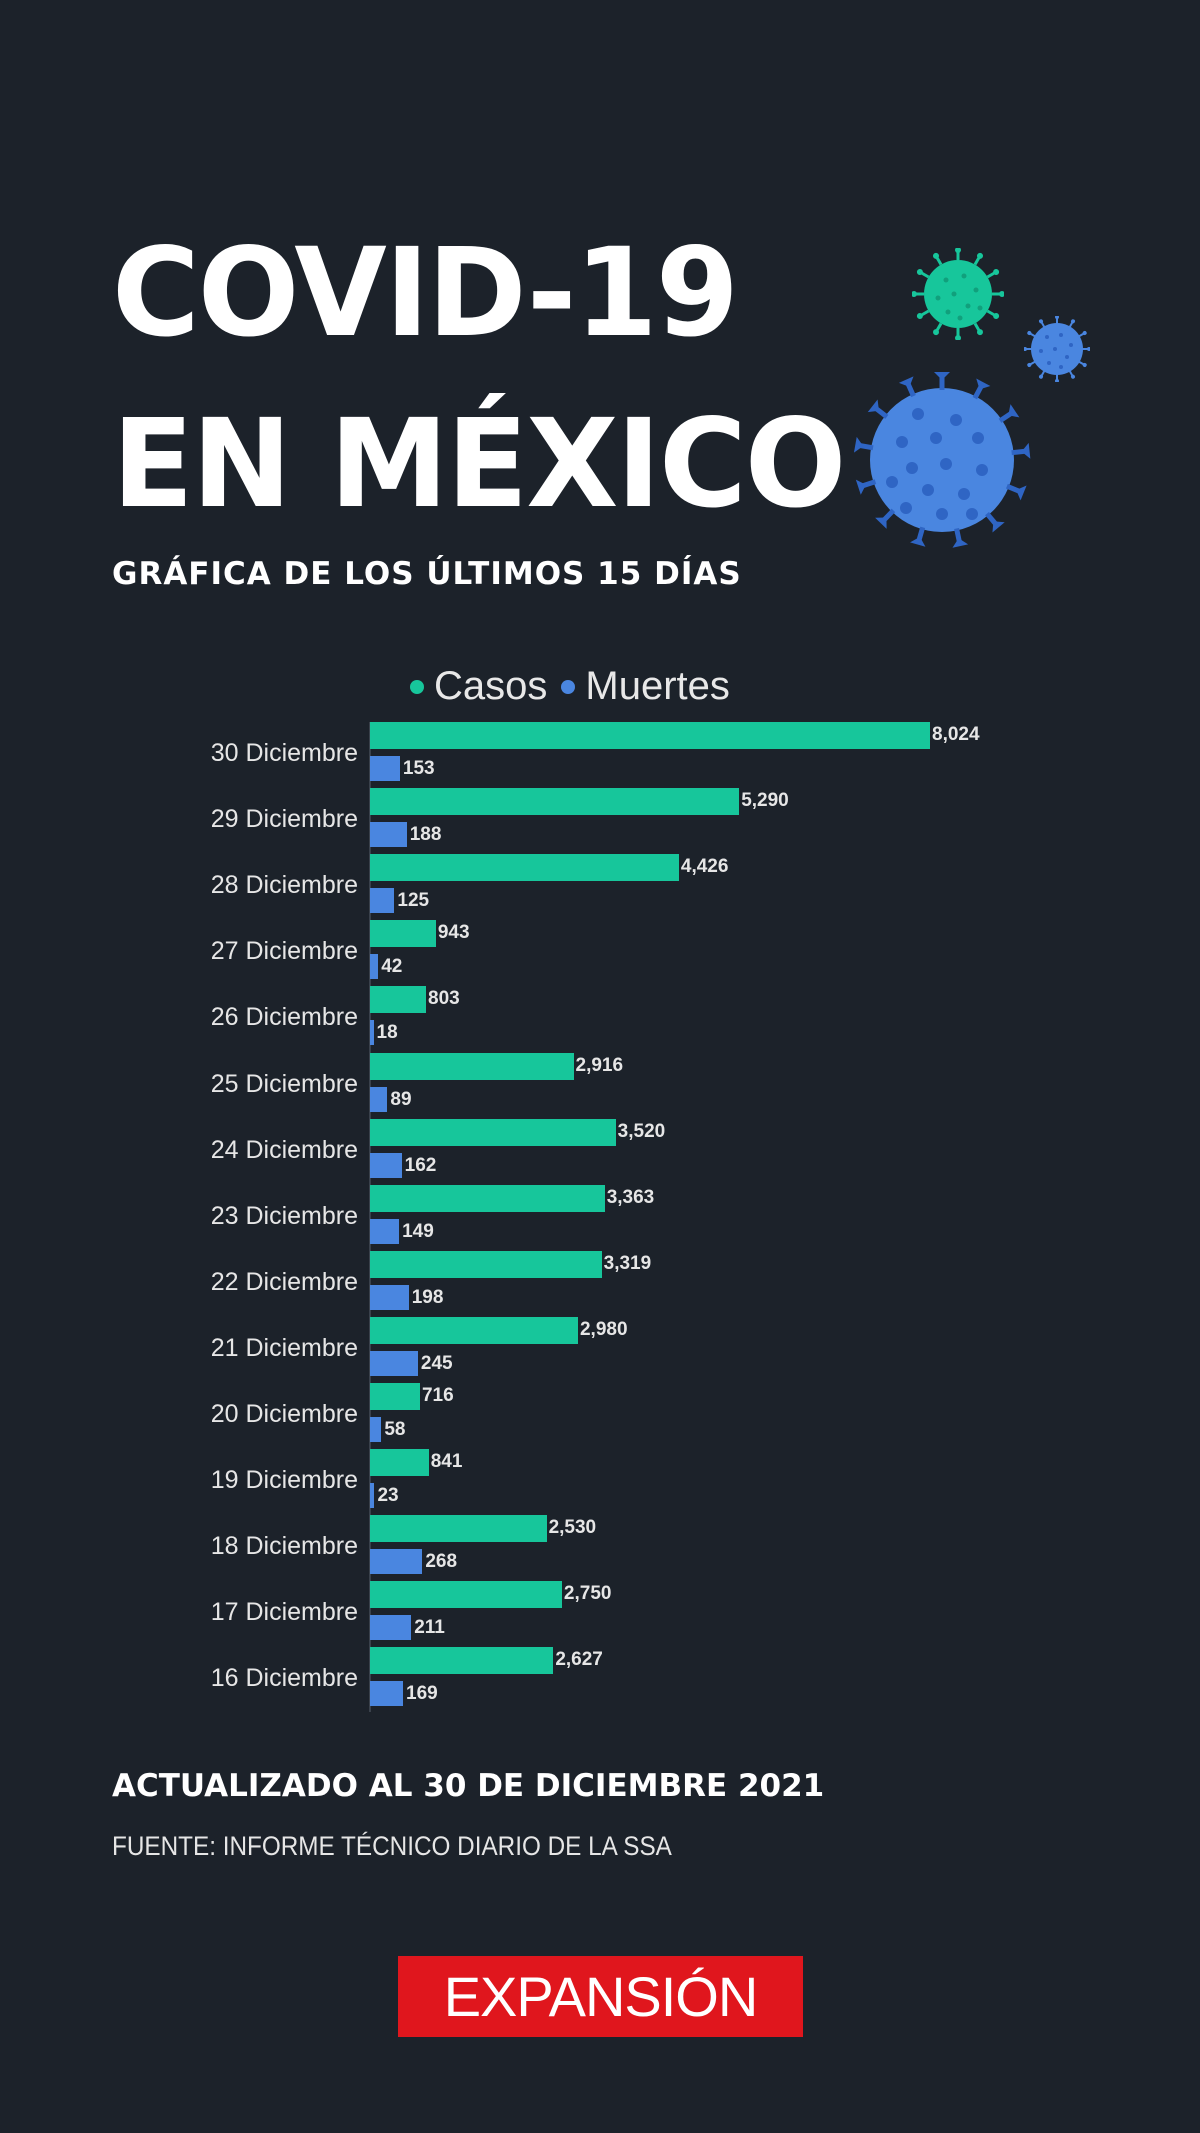  I want to click on muertes-value: 23, so click(388, 1496).